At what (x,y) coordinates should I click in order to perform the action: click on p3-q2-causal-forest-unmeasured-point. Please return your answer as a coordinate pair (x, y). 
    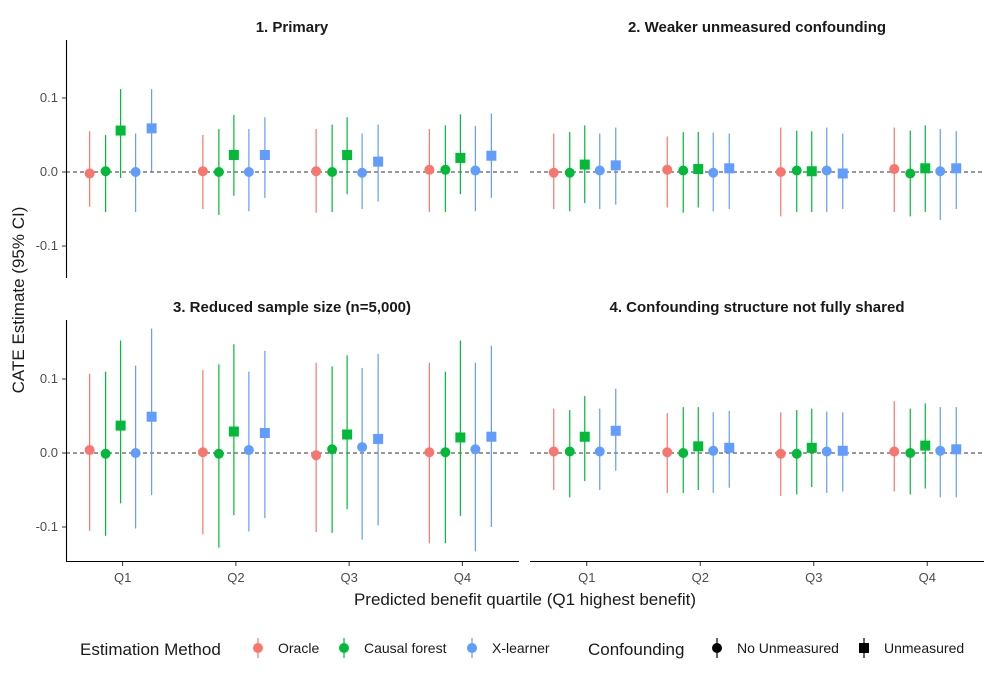
    Looking at the image, I should click on (233, 431).